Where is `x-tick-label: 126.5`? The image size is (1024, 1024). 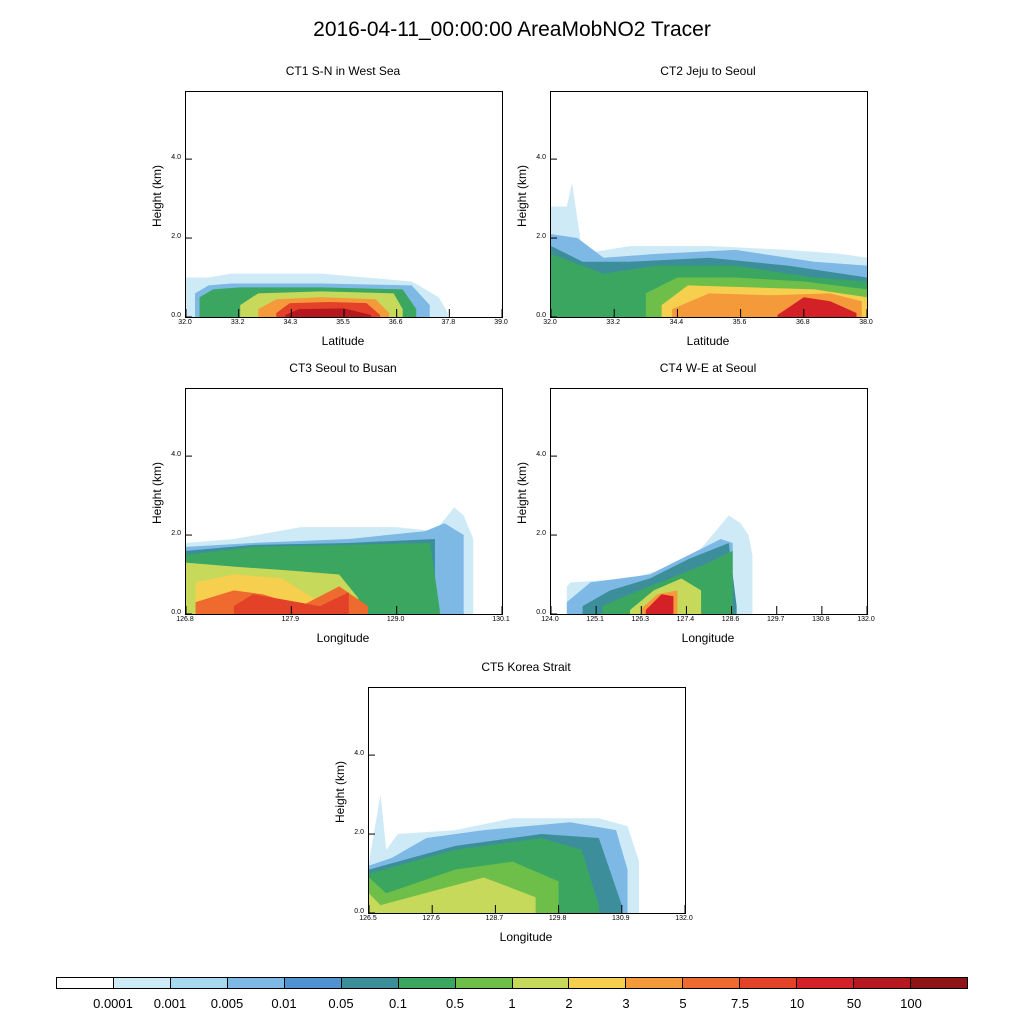
x-tick-label: 126.5 is located at coordinates (368, 918).